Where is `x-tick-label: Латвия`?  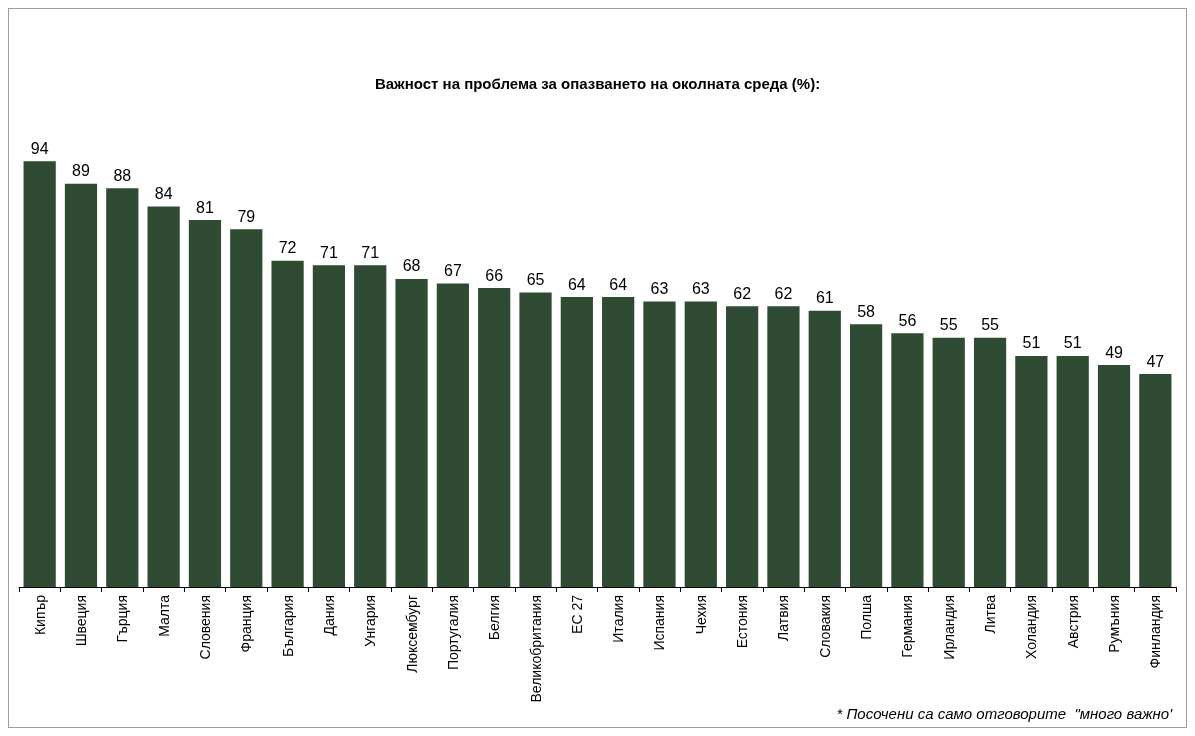
x-tick-label: Латвия is located at coordinates (783, 618).